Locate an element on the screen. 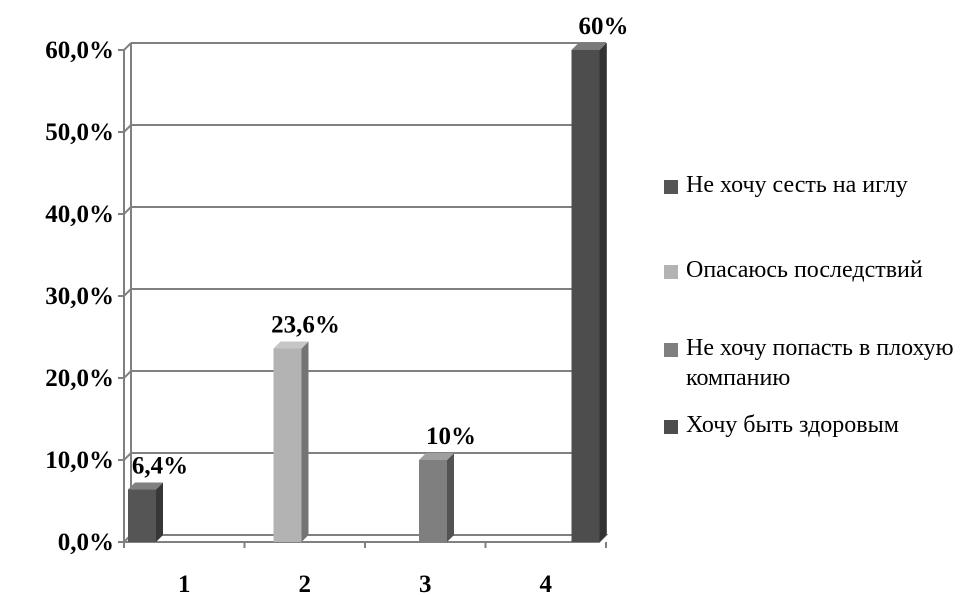 The height and width of the screenshot is (595, 974). legend-label: Опасаюсь последствий is located at coordinates (804, 270).